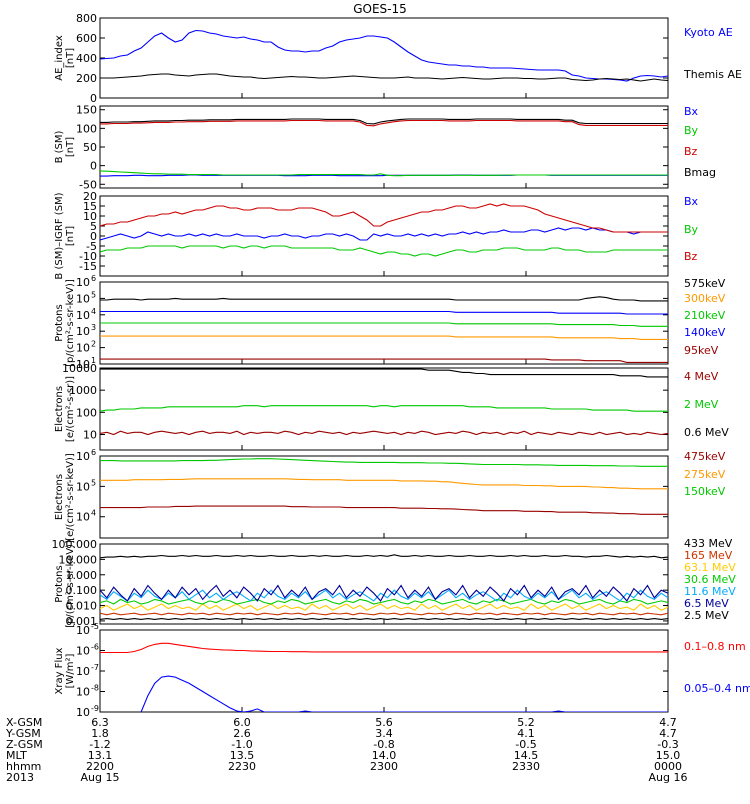 This screenshot has height=804, width=750. I want to click on x-axis-value: 2330, so click(526, 766).